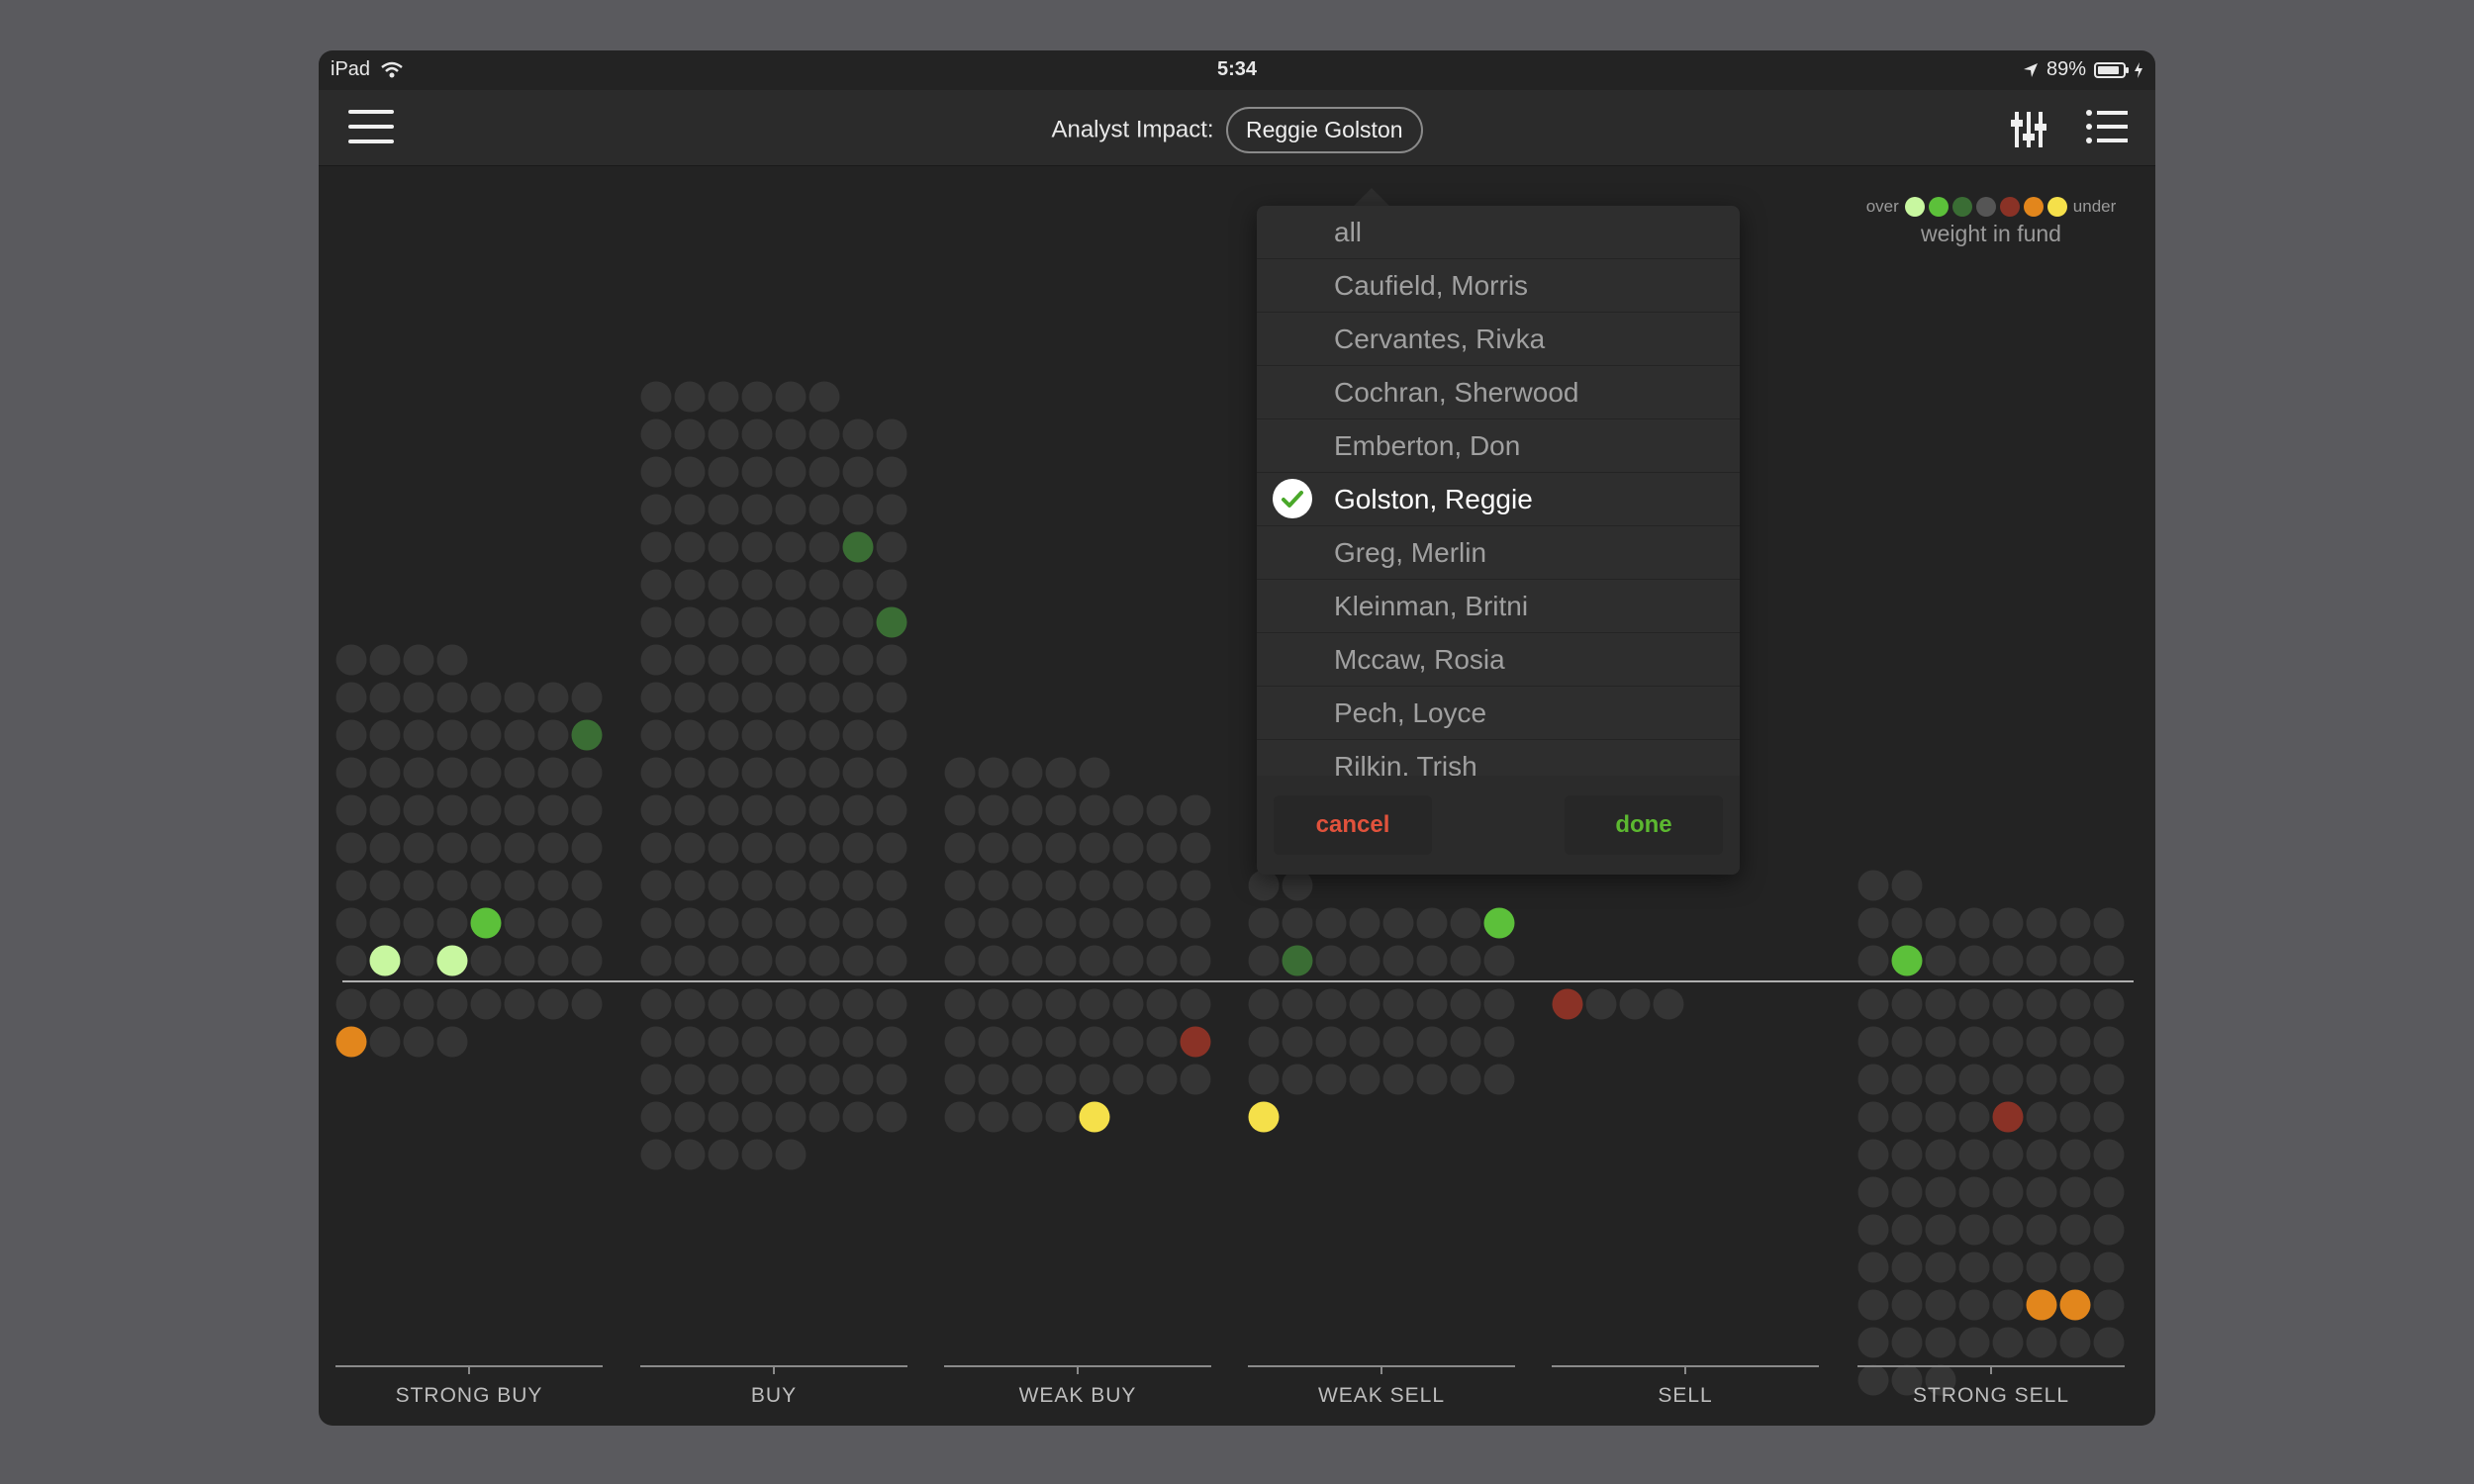 The width and height of the screenshot is (2474, 1484). What do you see at coordinates (1498, 758) in the screenshot?
I see `picker-item: Rilkin, Trish` at bounding box center [1498, 758].